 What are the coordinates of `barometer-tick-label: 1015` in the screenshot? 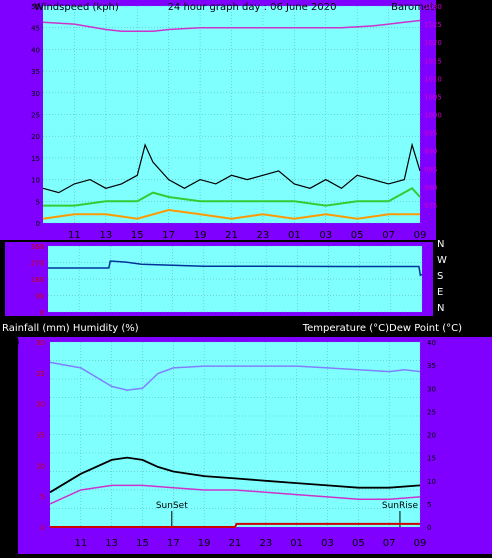 It's located at (433, 61).